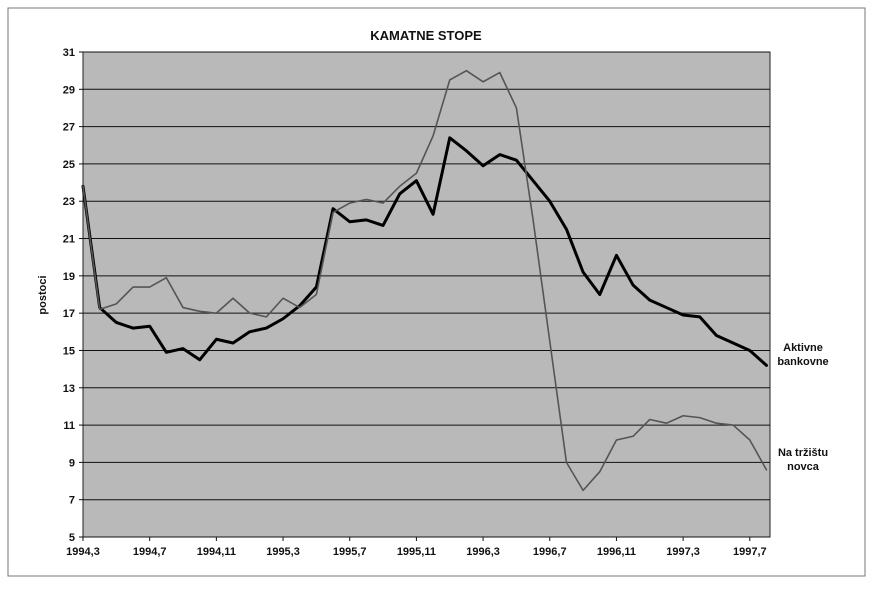 The height and width of the screenshot is (589, 873). I want to click on y-tick-label: 21, so click(69, 240).